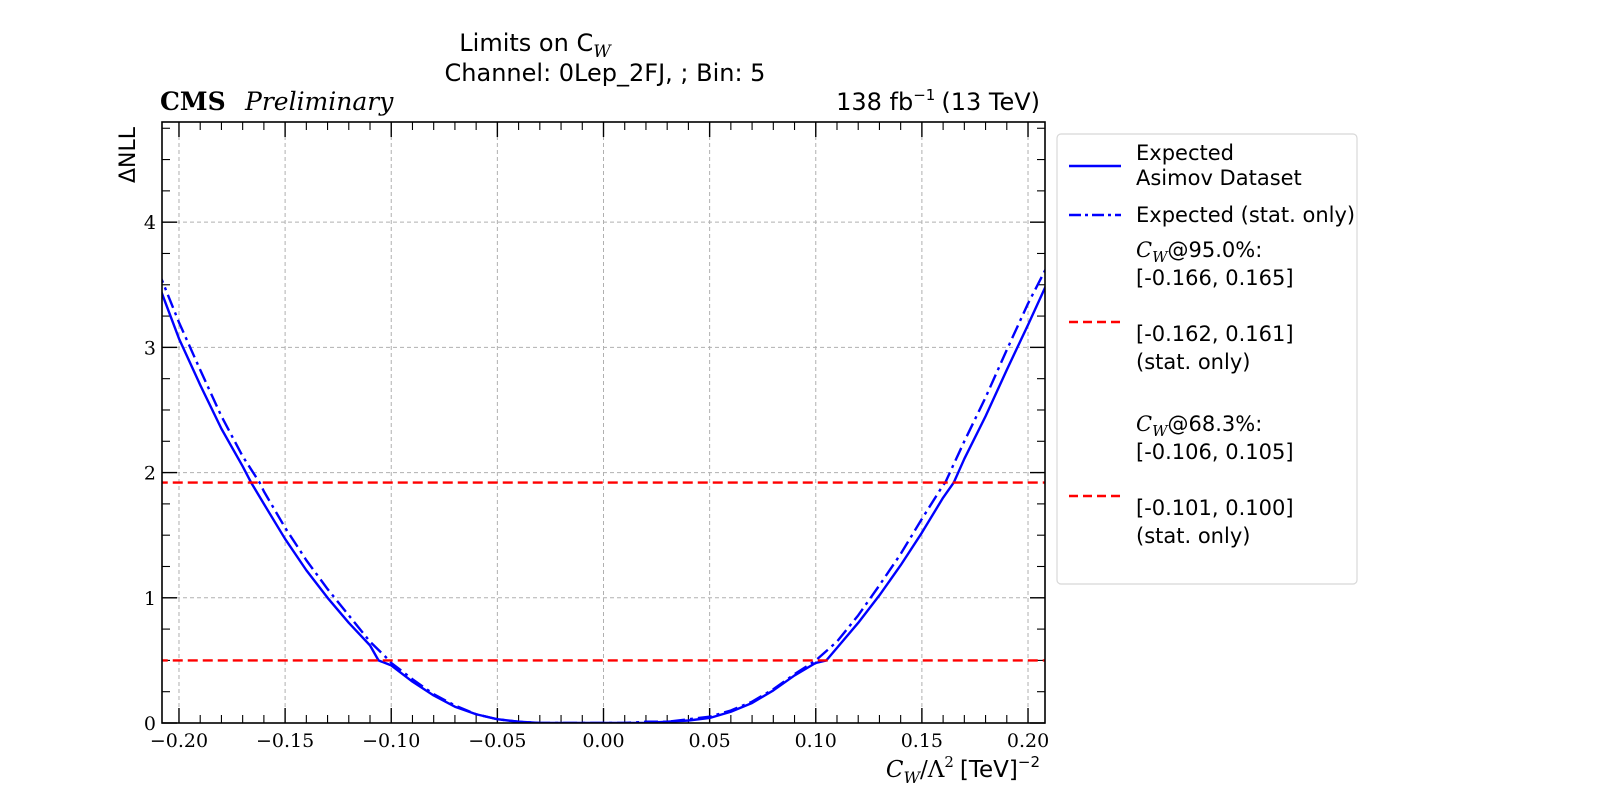  What do you see at coordinates (1028, 741) in the screenshot?
I see `x-tick-label: 0.20` at bounding box center [1028, 741].